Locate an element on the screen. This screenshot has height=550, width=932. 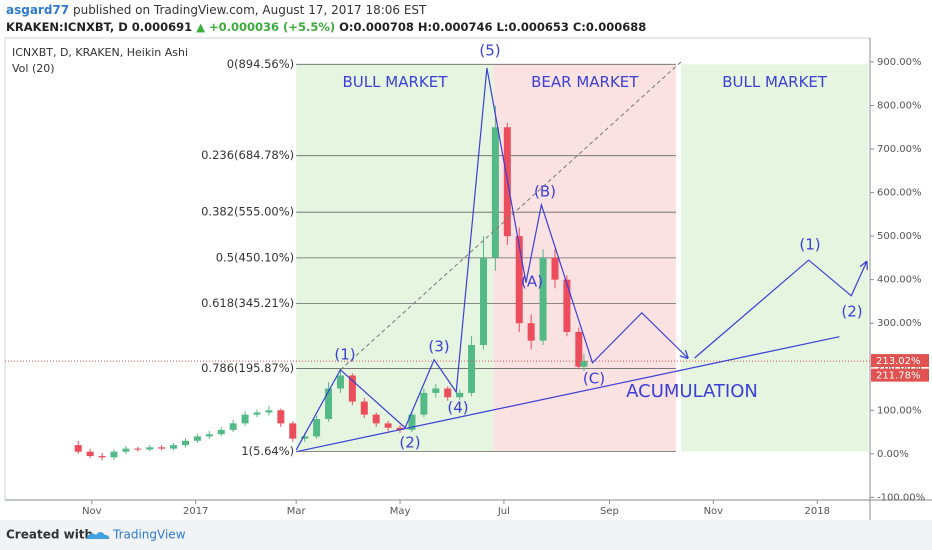
change: ▲ +0.000036 (+5.5%) is located at coordinates (265, 27).